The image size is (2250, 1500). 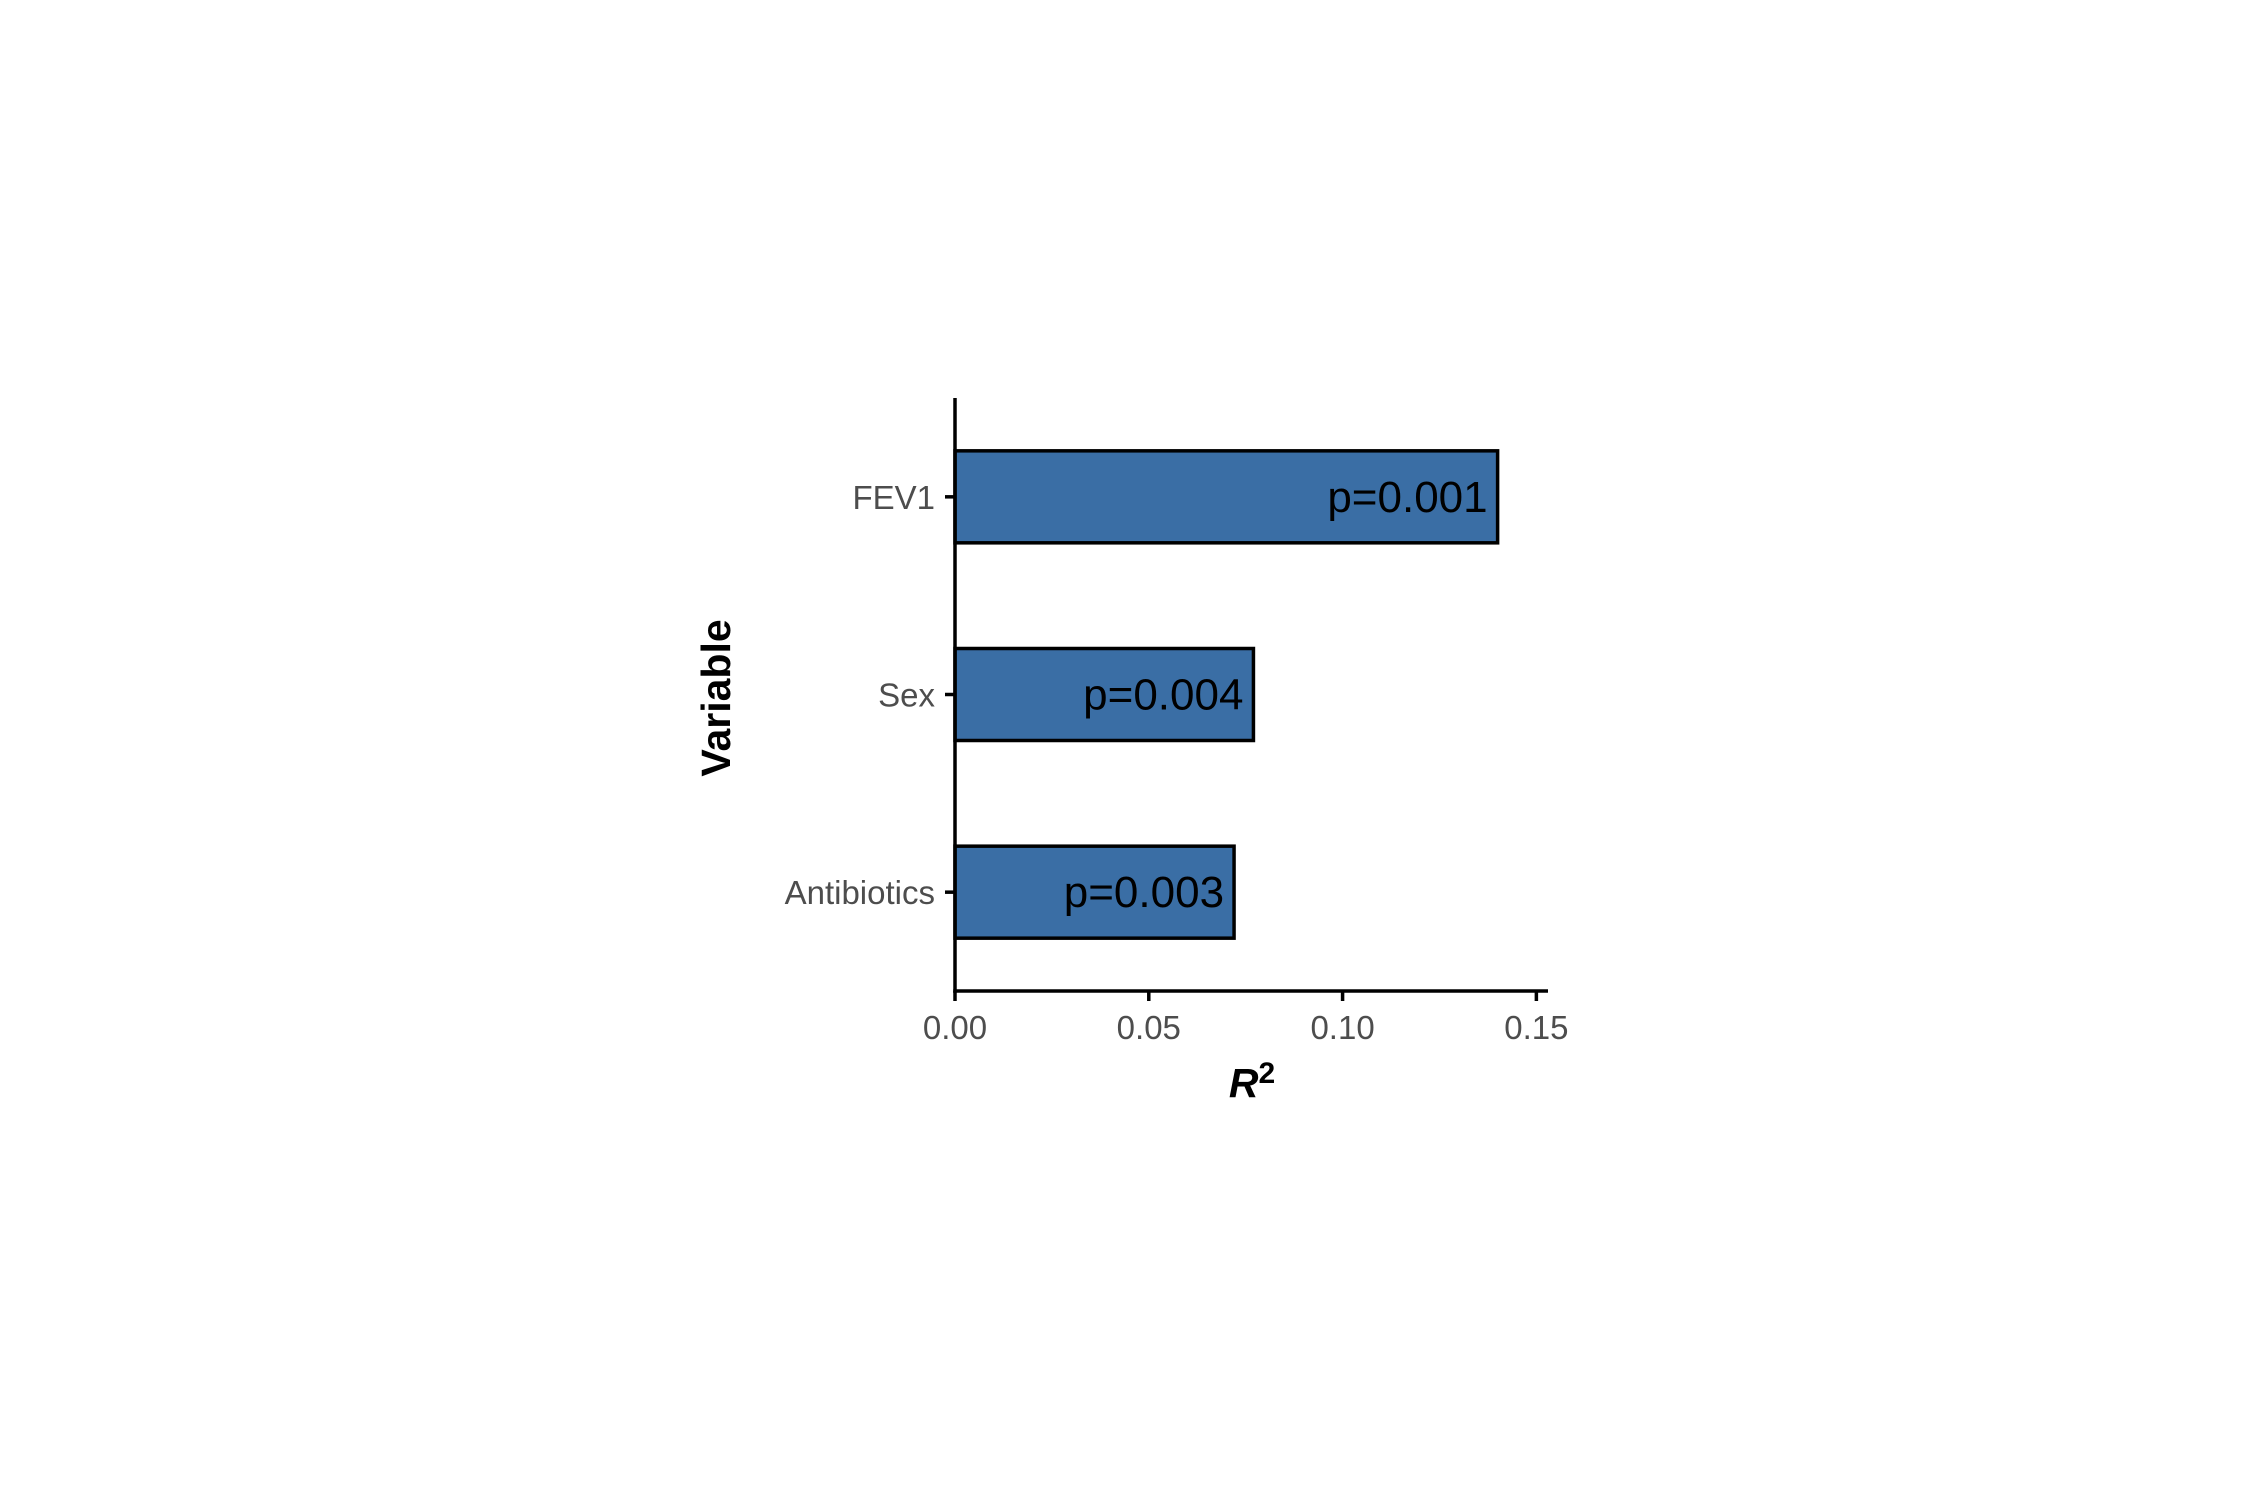 I want to click on y-tick-label-sex: Sex, so click(x=906, y=695).